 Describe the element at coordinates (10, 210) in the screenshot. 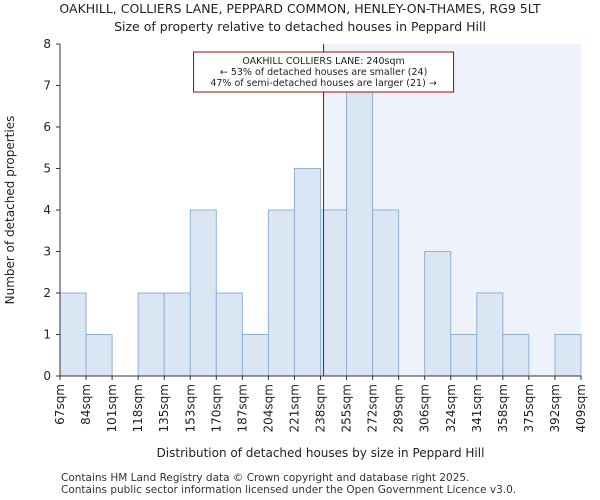

I see `y-axis-title: Number of detached properties` at that location.